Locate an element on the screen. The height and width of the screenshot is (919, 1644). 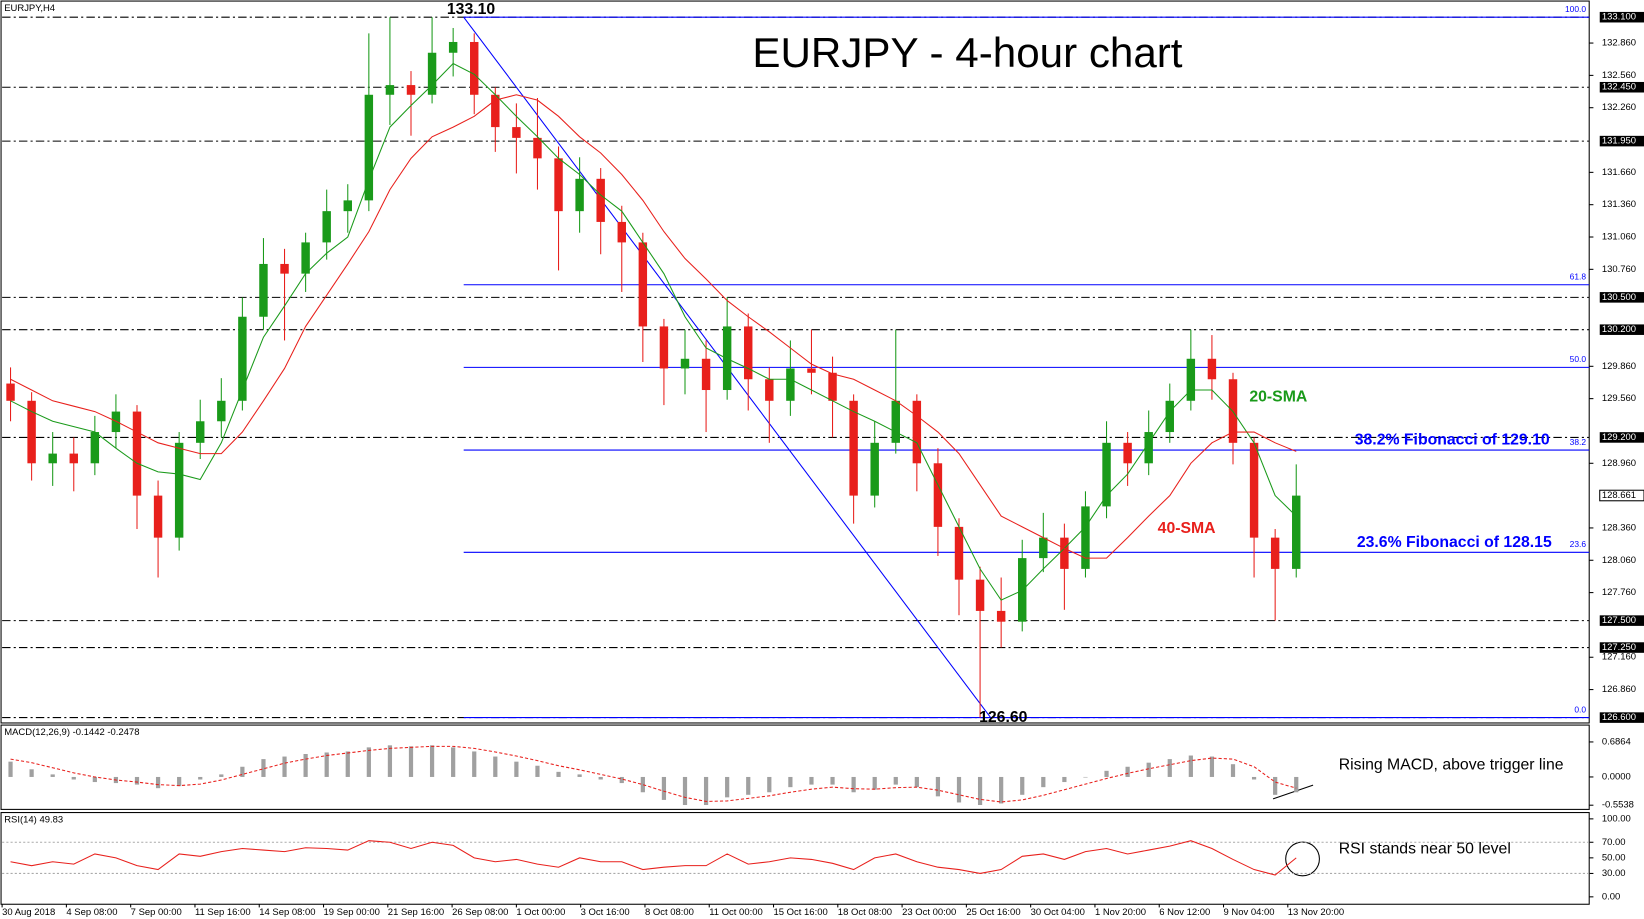
swing-high-label: 133.10 is located at coordinates (471, 9).